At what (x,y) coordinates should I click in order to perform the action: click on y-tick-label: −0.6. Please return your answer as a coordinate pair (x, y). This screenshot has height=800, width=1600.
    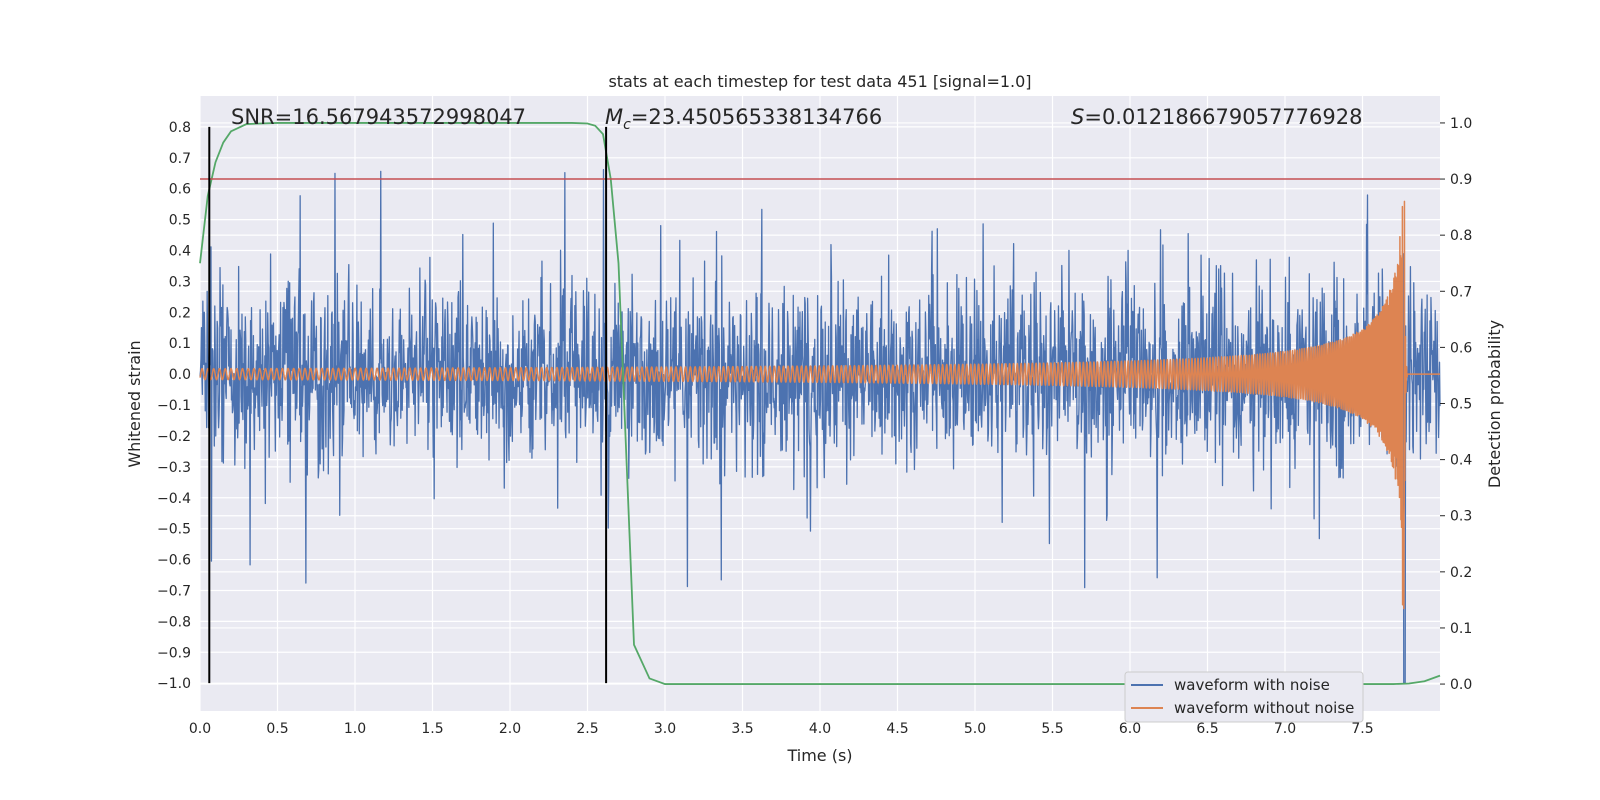
    Looking at the image, I should click on (174, 561).